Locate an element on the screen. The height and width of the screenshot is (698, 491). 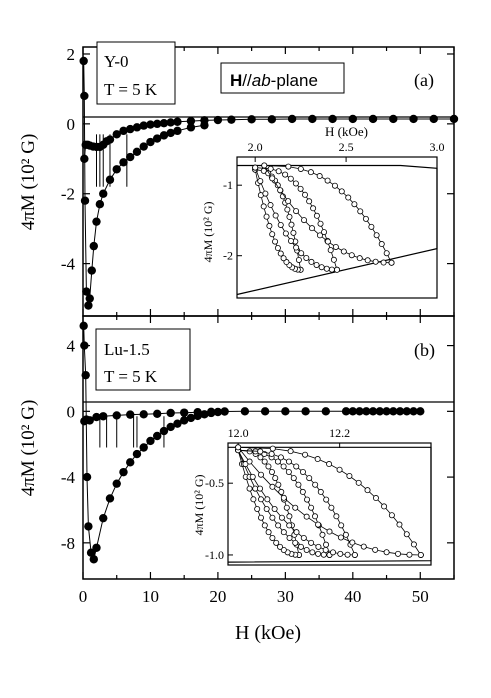
panel-a-ytick-label: -4 is located at coordinates (68, 264).